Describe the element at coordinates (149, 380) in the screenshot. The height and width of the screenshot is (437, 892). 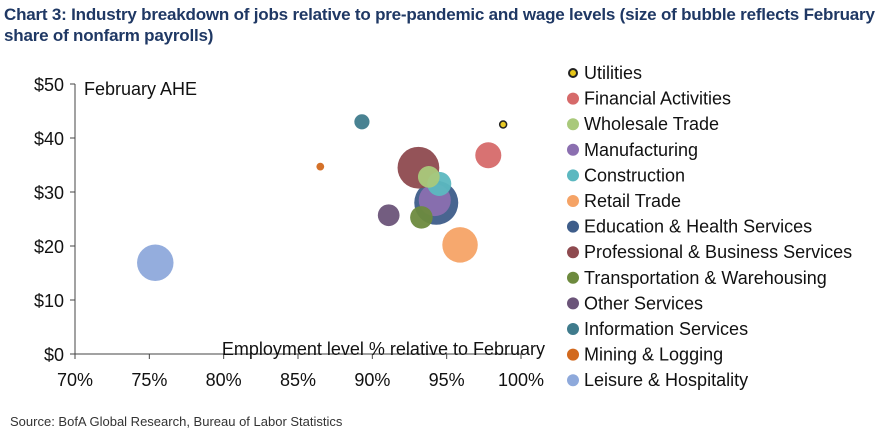
I see `x-tick-label: 75%` at that location.